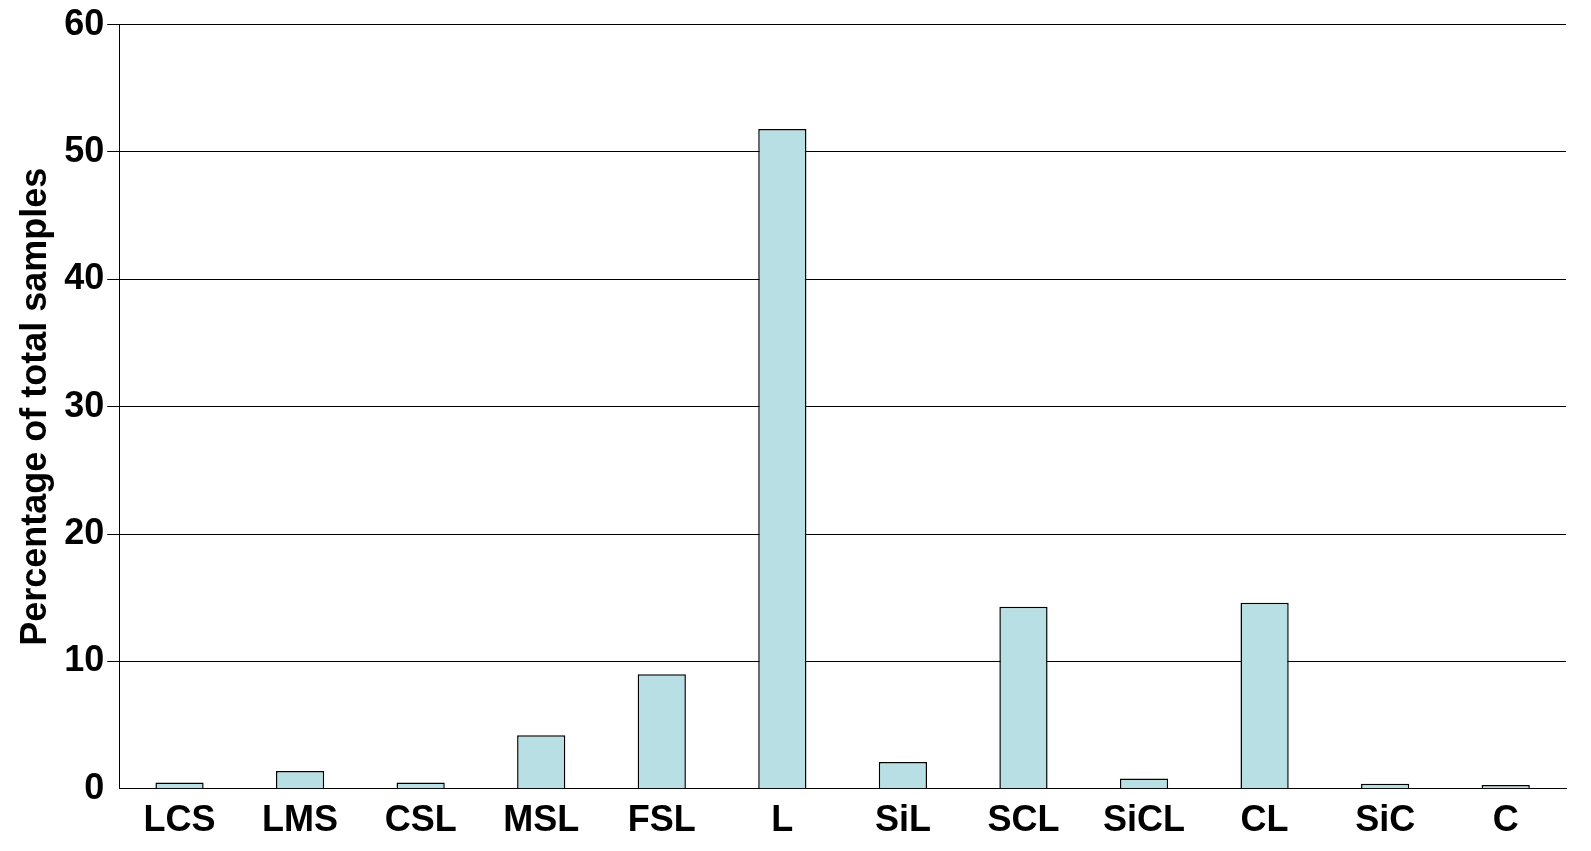 The height and width of the screenshot is (851, 1591). Describe the element at coordinates (1264, 819) in the screenshot. I see `x-tick-label: CL` at that location.